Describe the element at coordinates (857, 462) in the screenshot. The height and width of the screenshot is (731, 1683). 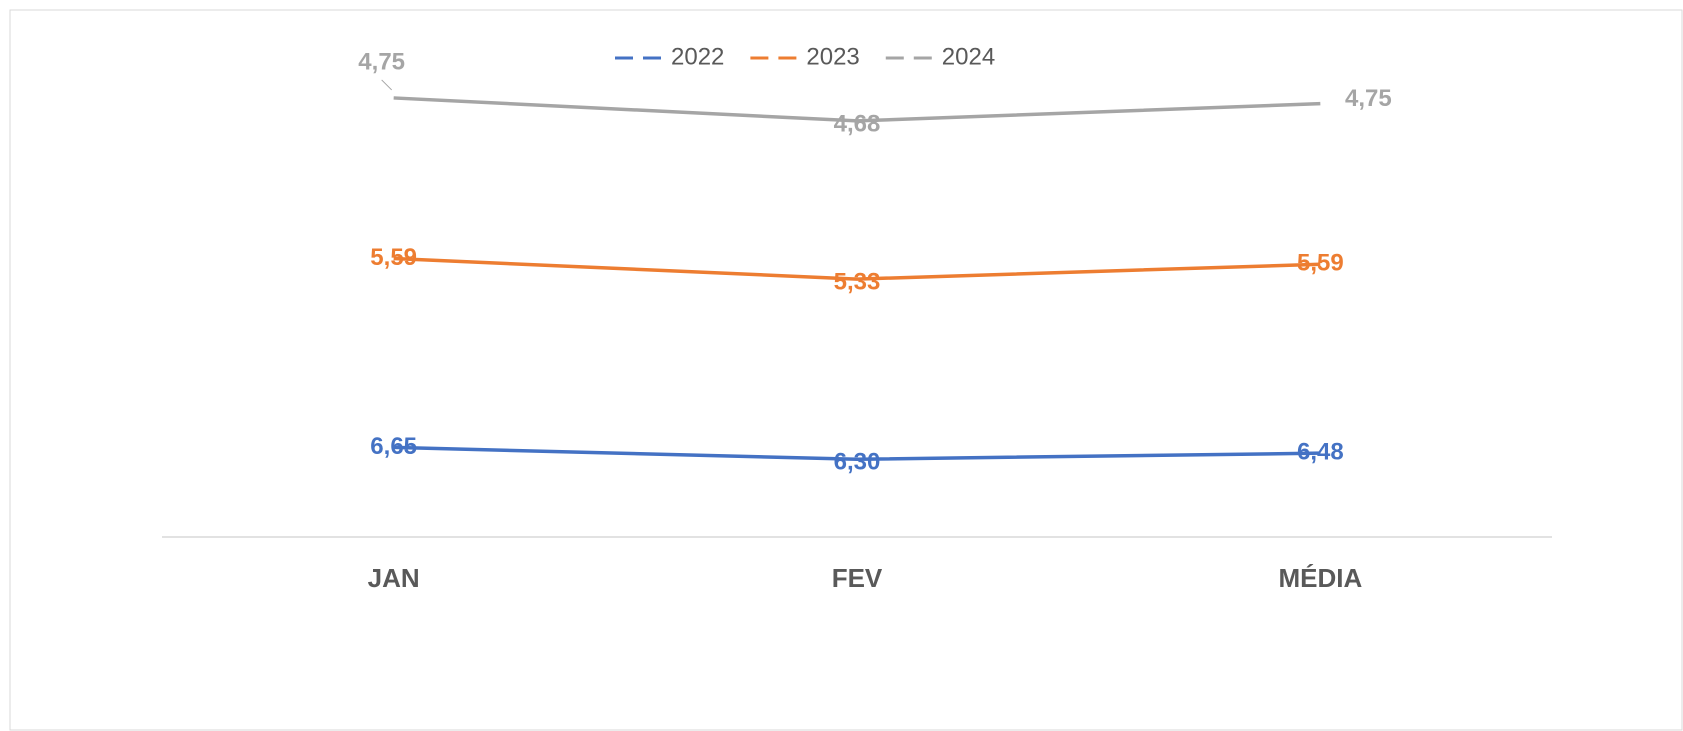
I see `data-label: 6,30` at that location.